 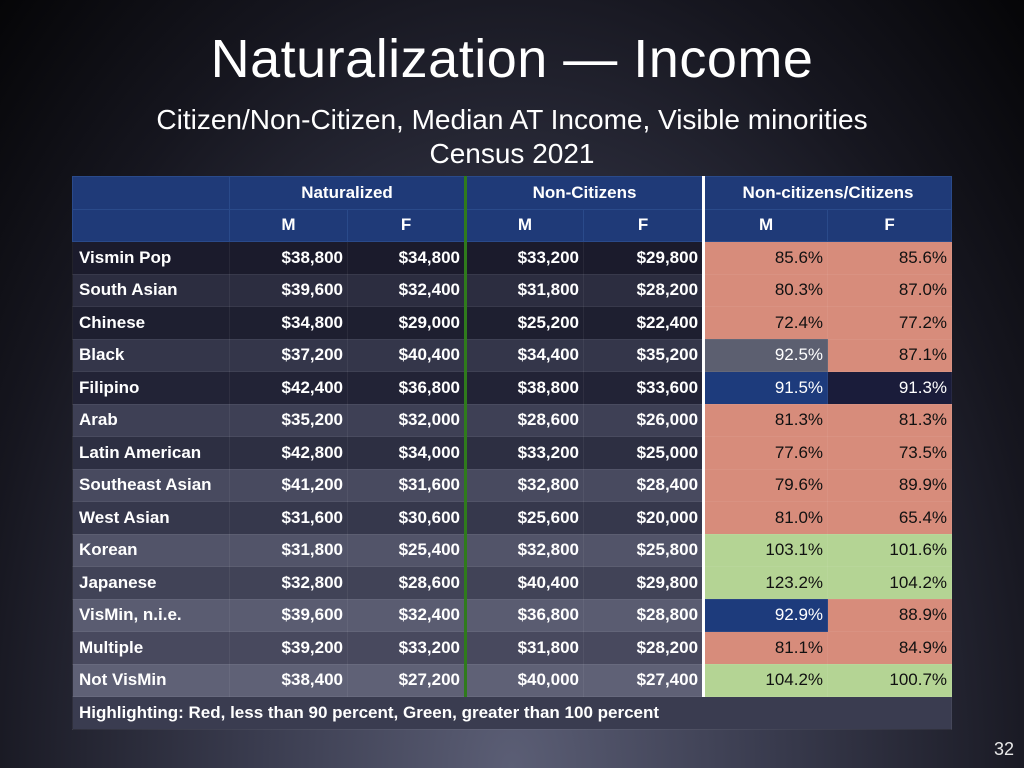 What do you see at coordinates (407, 355) in the screenshot?
I see `income-cell: $40,400` at bounding box center [407, 355].